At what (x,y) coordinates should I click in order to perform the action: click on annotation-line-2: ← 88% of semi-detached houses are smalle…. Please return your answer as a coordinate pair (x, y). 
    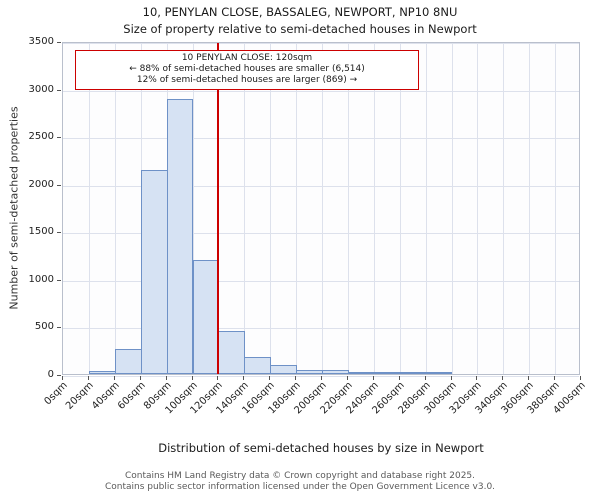
    Looking at the image, I should click on (247, 69).